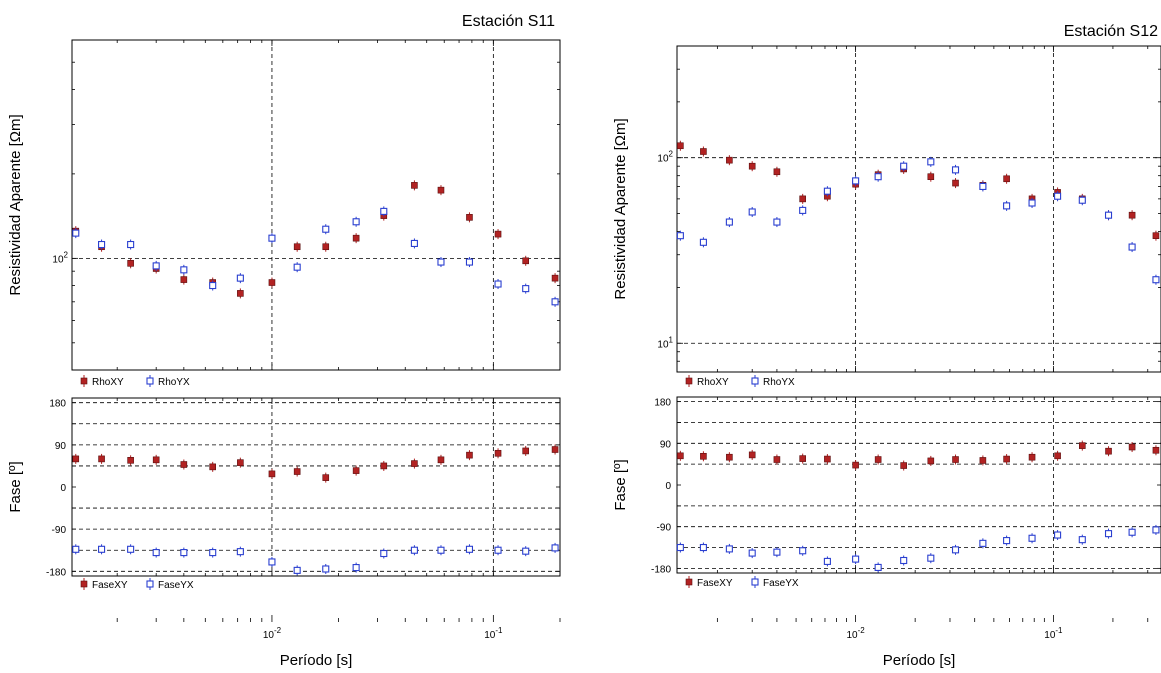 The height and width of the screenshot is (673, 1161). Describe the element at coordinates (174, 382) in the screenshot. I see `legend-label-RhoYX: RhoYX` at that location.